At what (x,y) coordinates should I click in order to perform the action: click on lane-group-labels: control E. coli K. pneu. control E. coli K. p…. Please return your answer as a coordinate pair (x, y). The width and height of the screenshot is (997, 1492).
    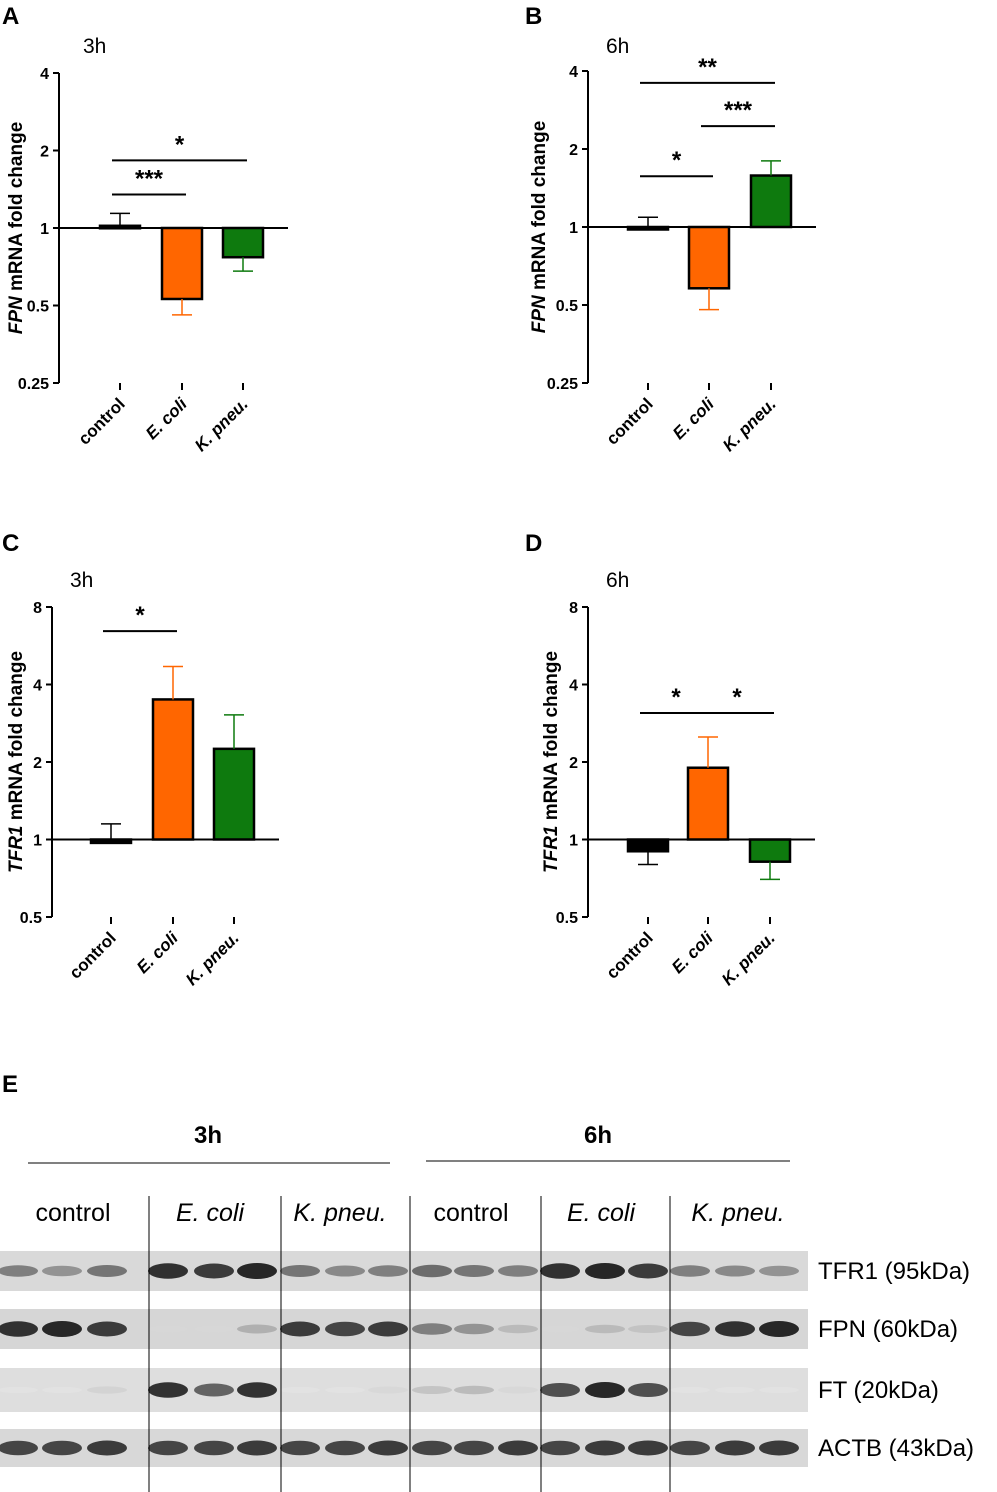
    Looking at the image, I should click on (409, 1213).